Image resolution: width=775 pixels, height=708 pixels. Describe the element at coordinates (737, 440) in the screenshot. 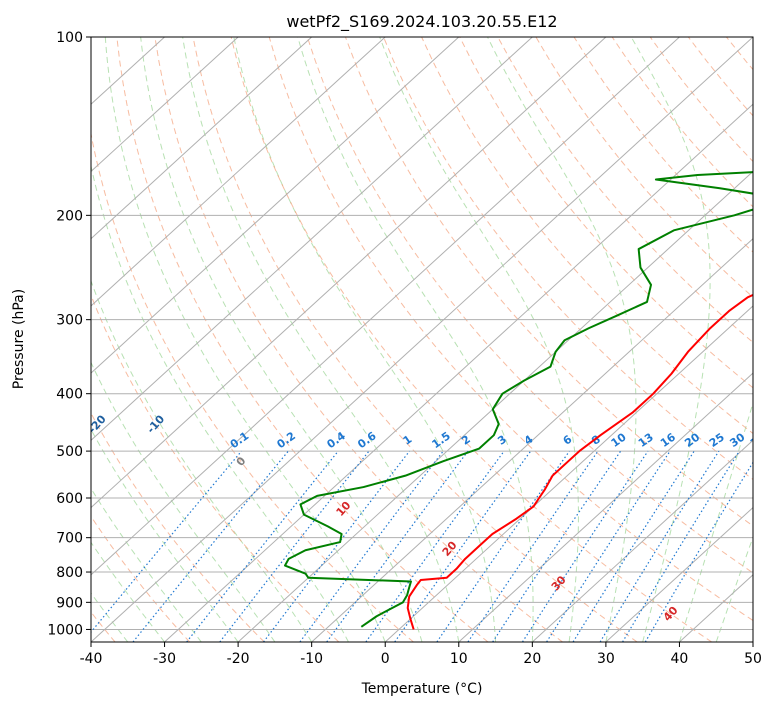

I see `mixing-ratio-label: 30` at that location.